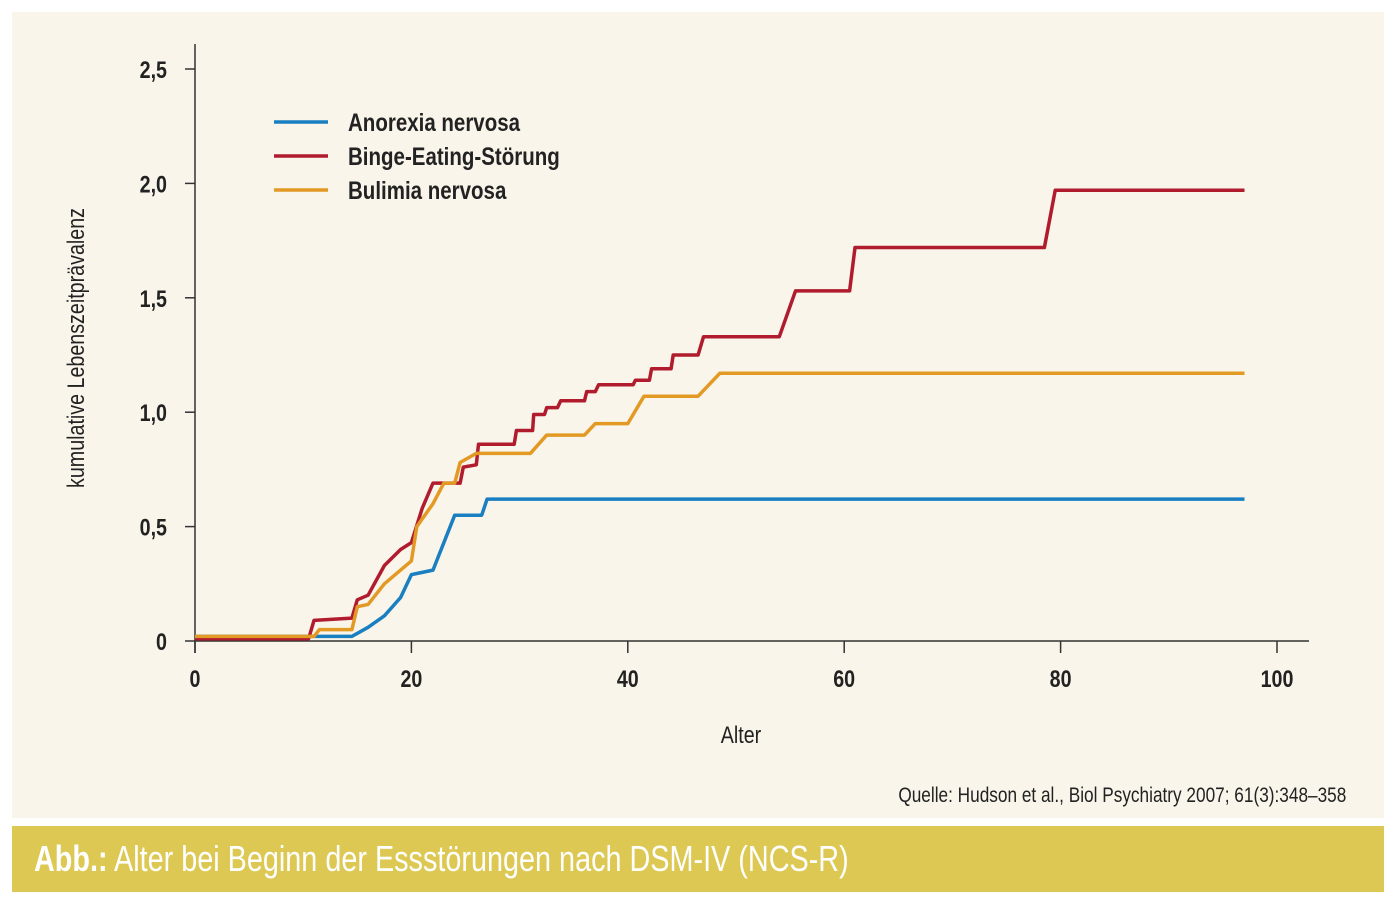 This screenshot has width=1396, height=904. Describe the element at coordinates (153, 69) in the screenshot. I see `y-tick-label: 2,5` at that location.